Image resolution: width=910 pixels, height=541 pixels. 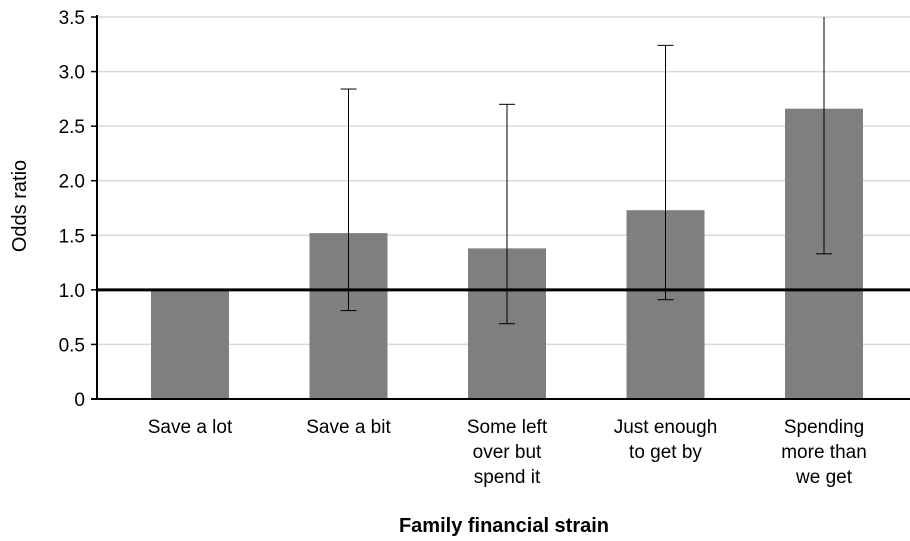 What do you see at coordinates (504, 526) in the screenshot?
I see `x-axis-title: Family financial strain` at bounding box center [504, 526].